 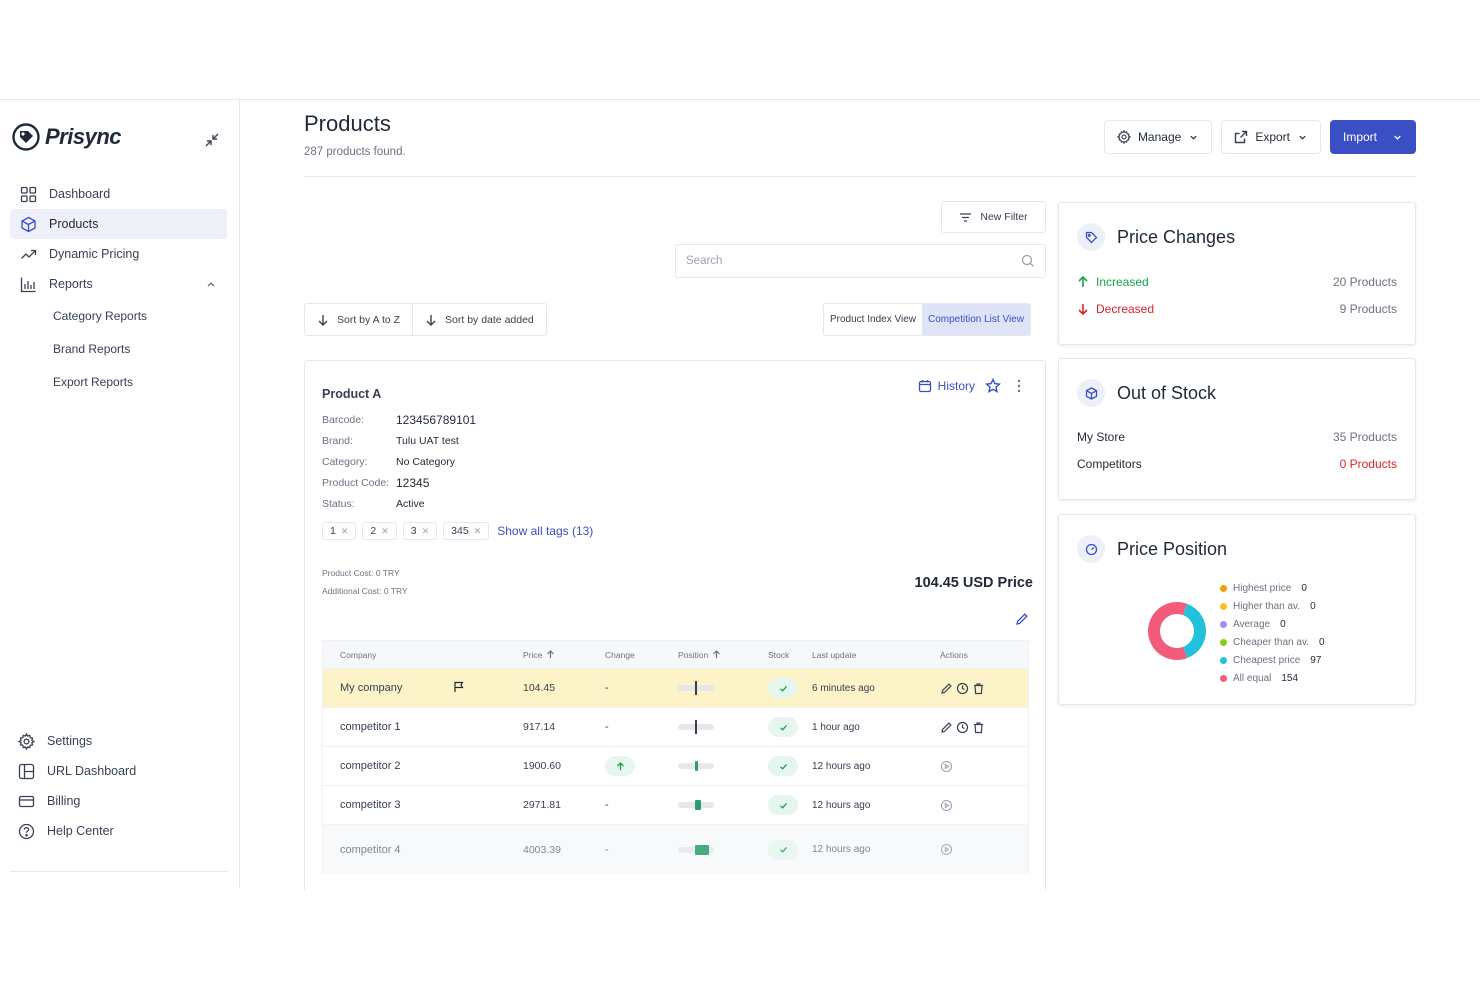 What do you see at coordinates (410, 503) in the screenshot?
I see `detail-value: Active` at bounding box center [410, 503].